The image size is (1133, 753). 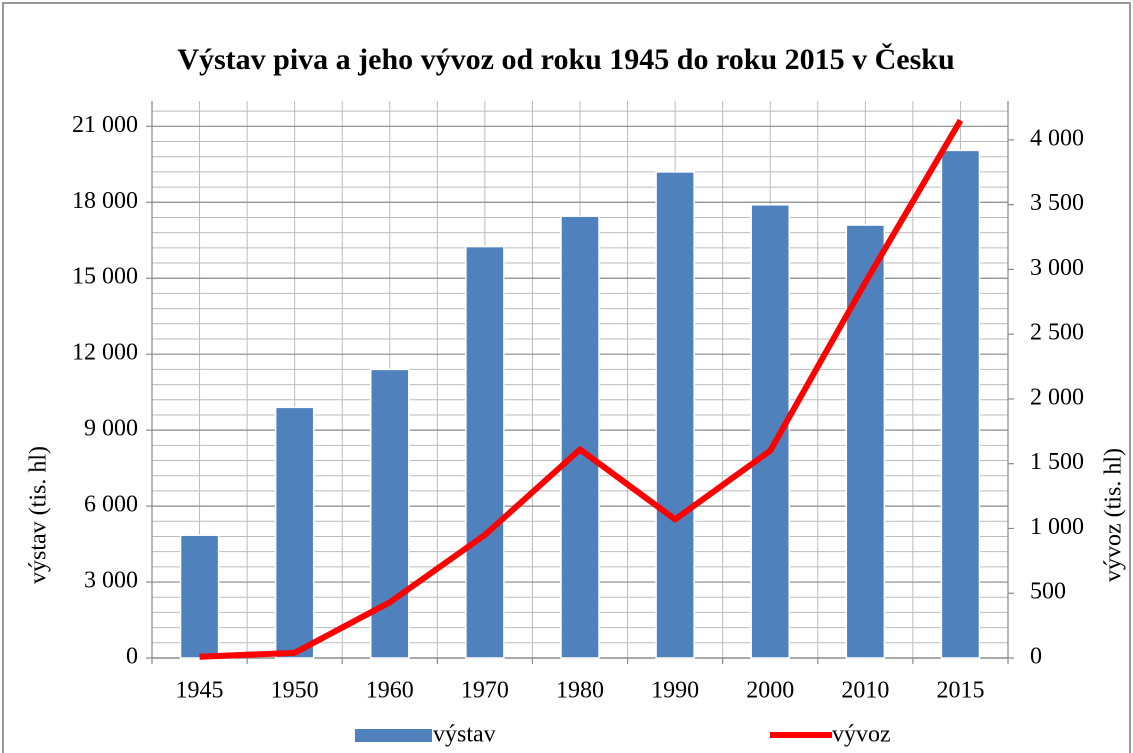 I want to click on y-tick-label: 15 000, so click(x=105, y=277).